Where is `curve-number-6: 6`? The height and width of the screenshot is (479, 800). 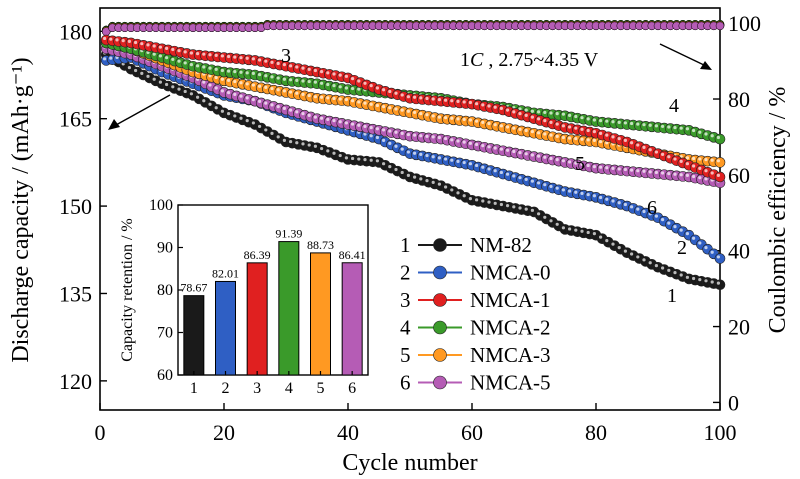
curve-number-6: 6 is located at coordinates (652, 208).